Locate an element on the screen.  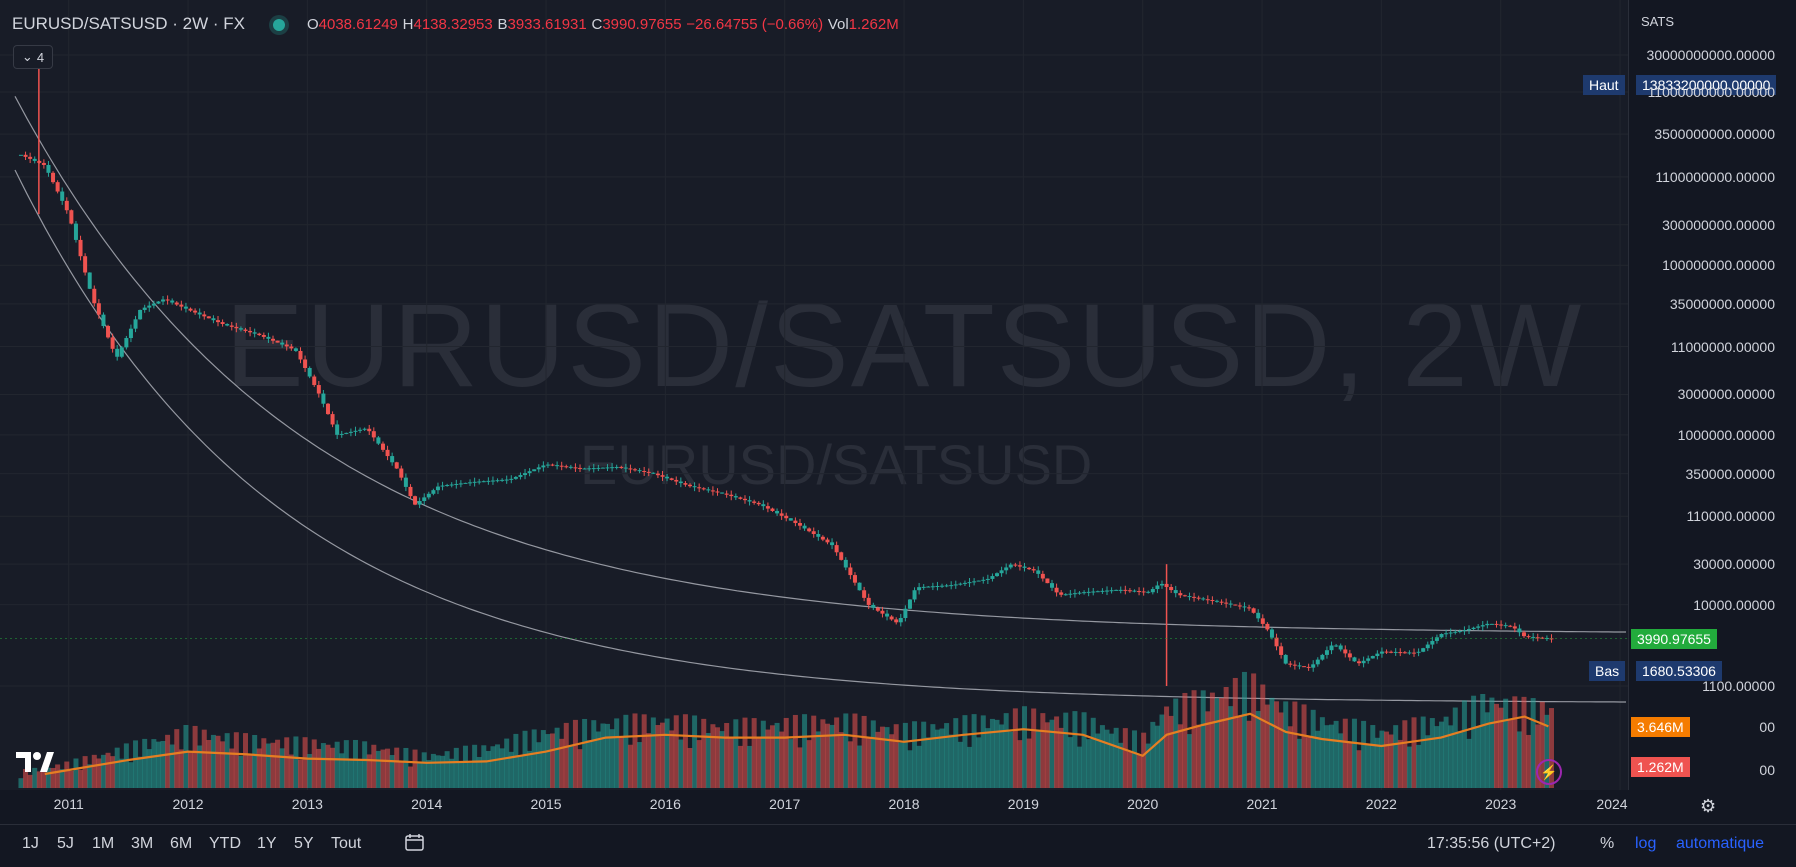
low-tag-label: Bas is located at coordinates (1607, 671).